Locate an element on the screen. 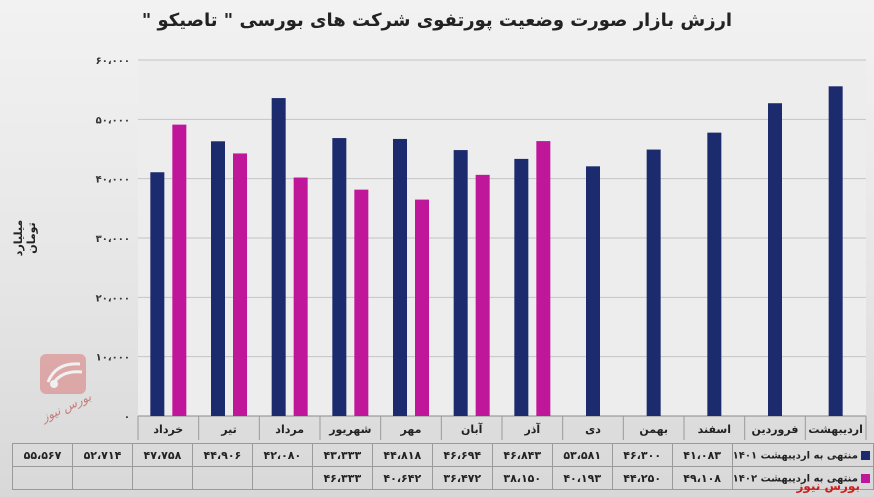 The image size is (874, 497). y-tick-label: ۶۰،۰۰۰ is located at coordinates (113, 61).